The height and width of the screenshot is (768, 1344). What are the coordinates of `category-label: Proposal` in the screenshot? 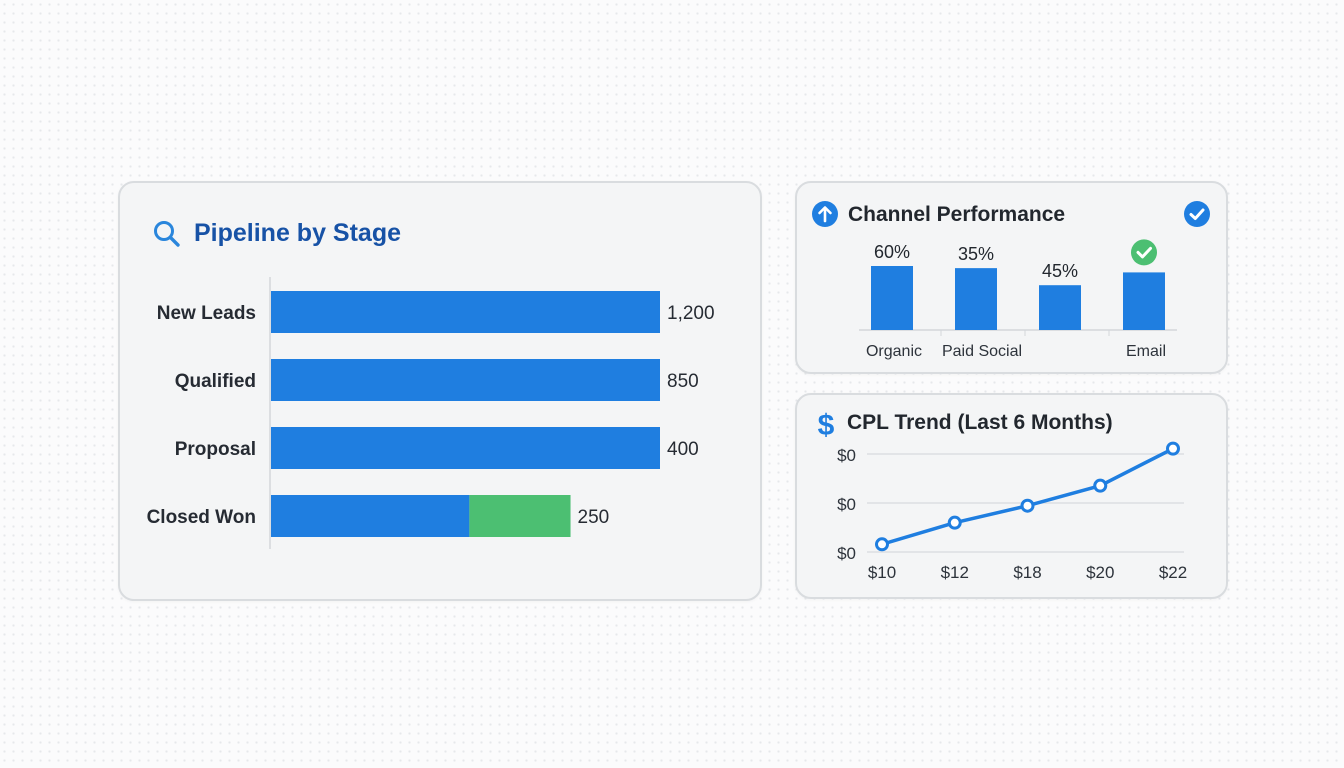 It's located at (215, 449).